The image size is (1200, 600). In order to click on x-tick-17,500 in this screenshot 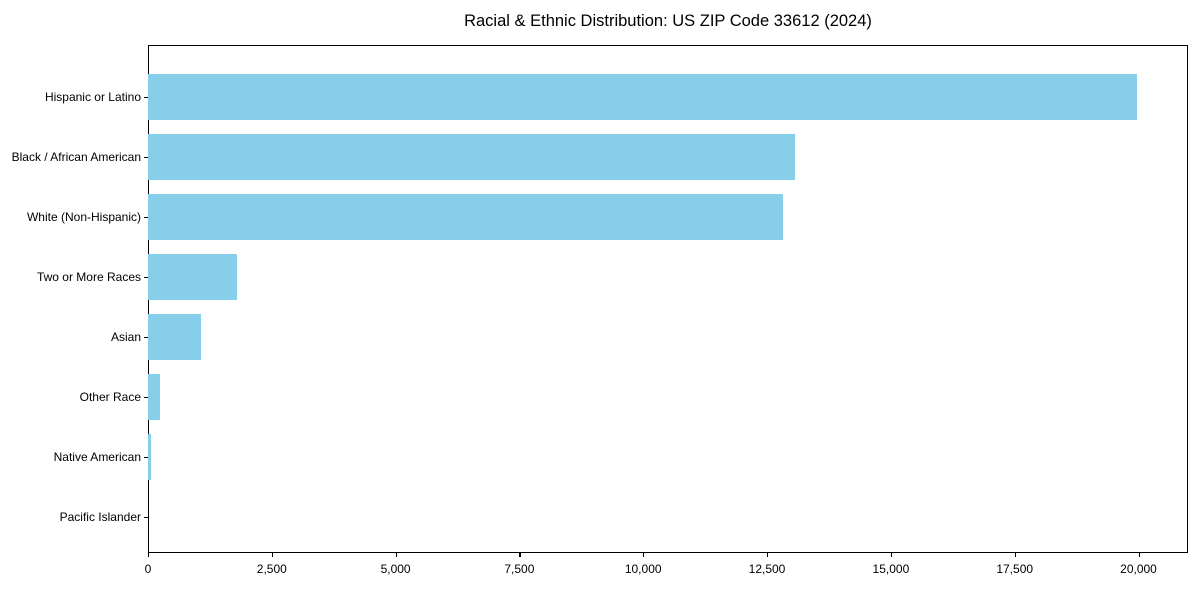, I will do `click(1015, 555)`.